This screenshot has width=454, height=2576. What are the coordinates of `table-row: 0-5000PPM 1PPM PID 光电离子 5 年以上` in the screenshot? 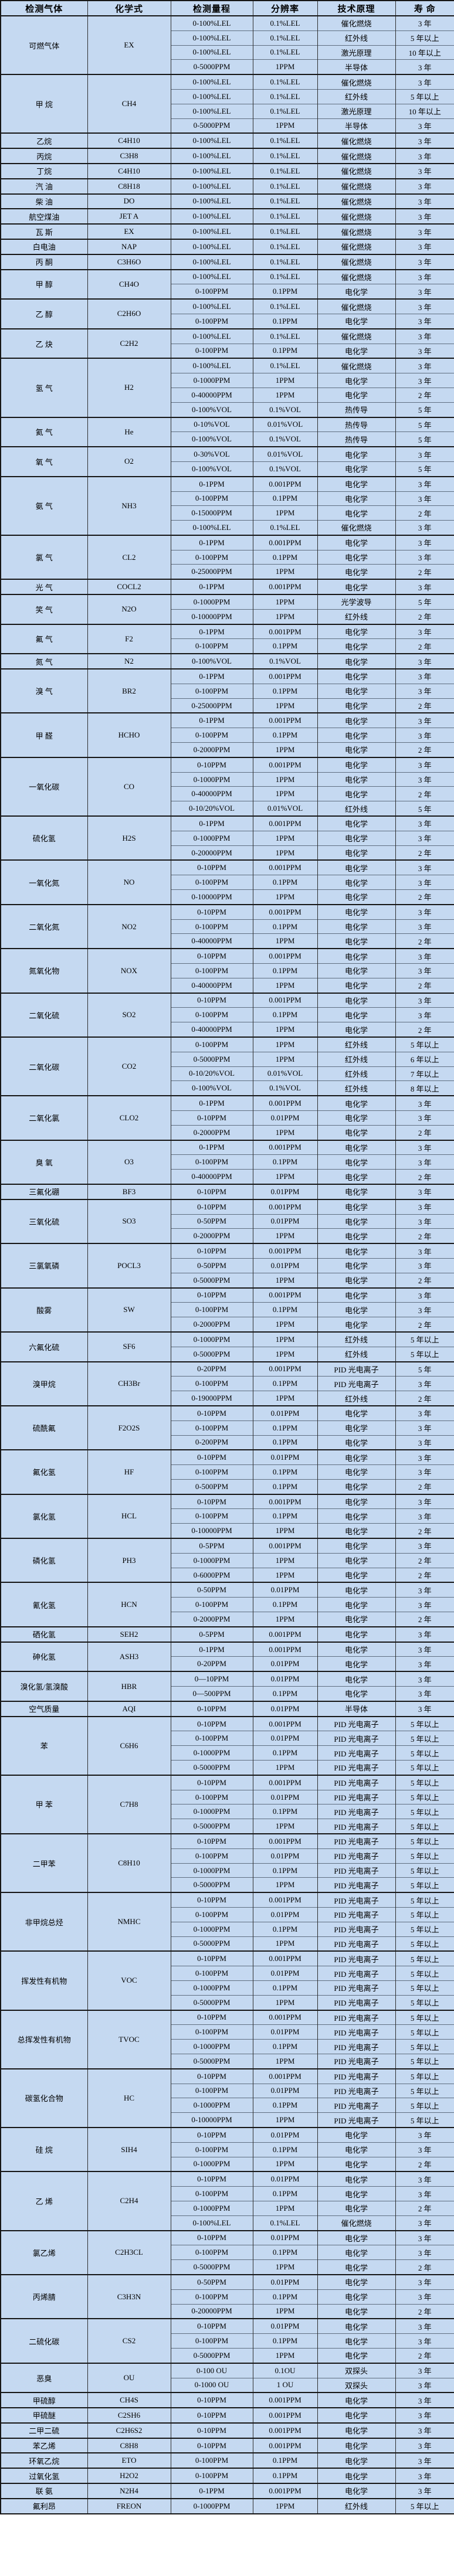 It's located at (227, 1885).